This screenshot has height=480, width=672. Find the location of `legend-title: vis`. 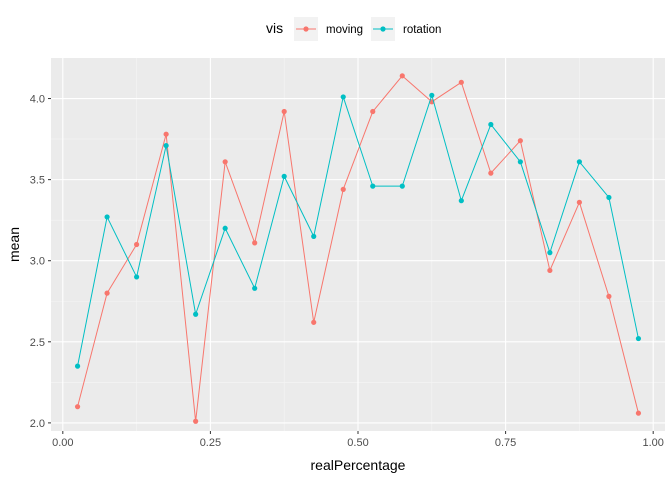

legend-title: vis is located at coordinates (274, 28).